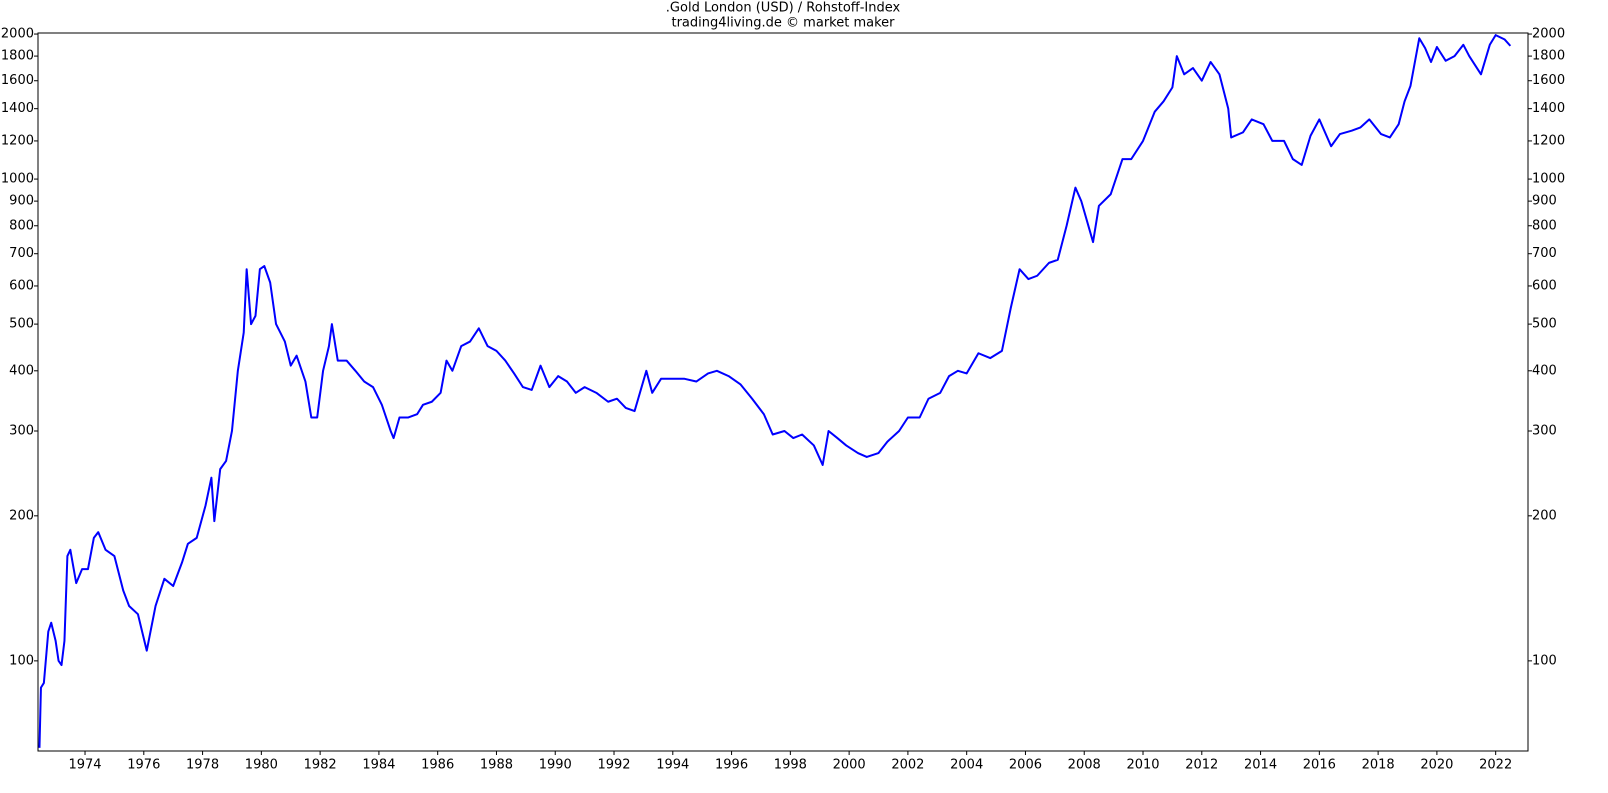  I want to click on y2-tick-label: 300, so click(1544, 430).